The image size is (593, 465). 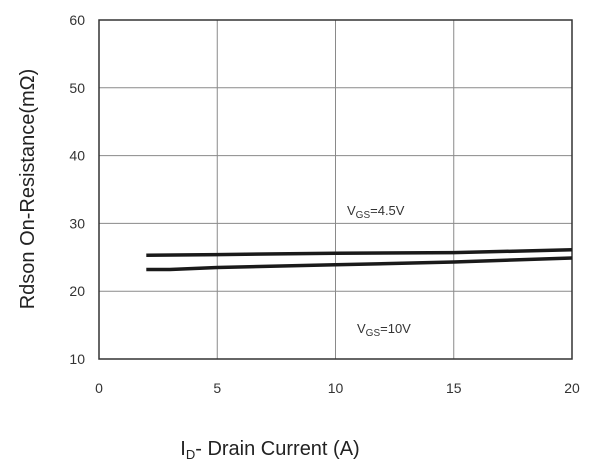 What do you see at coordinates (77, 189) in the screenshot?
I see `y-axis-ticks: 10 20 30 40 50 60` at bounding box center [77, 189].